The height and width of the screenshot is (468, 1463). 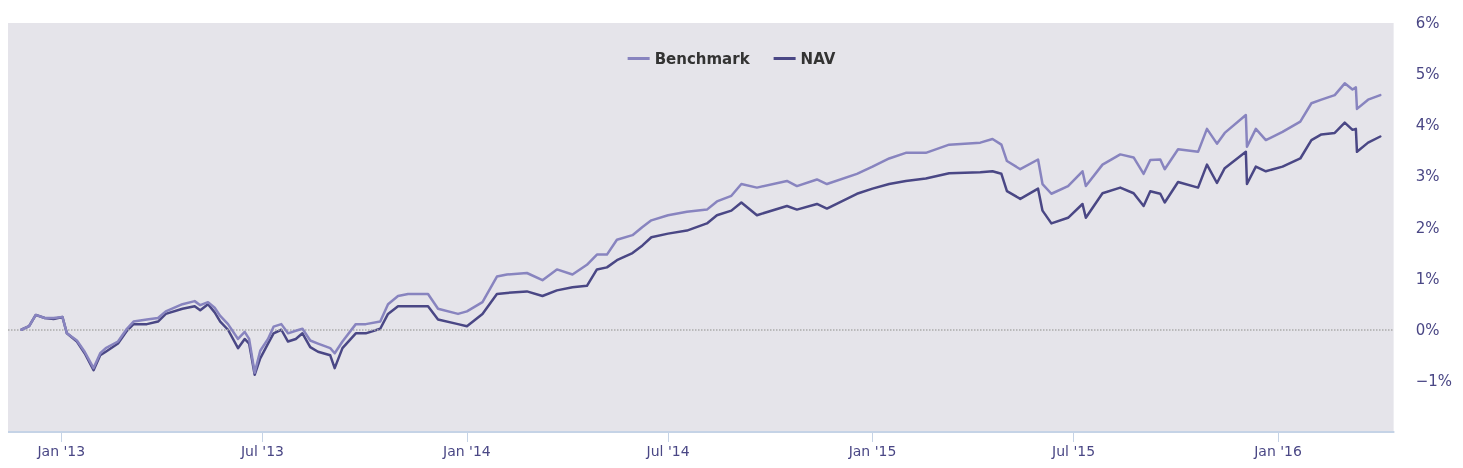 I want to click on y-tick-label: 5%, so click(x=1427, y=74).